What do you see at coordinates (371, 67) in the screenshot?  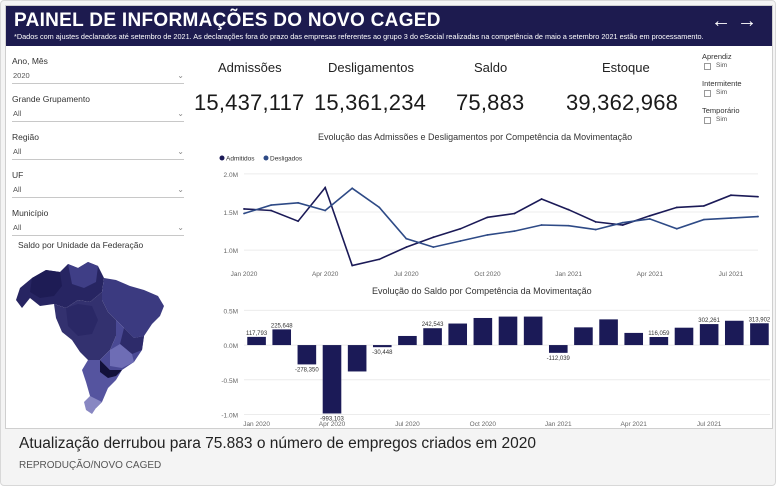 I see `kpi-desligamentos-label: Desligamentos` at bounding box center [371, 67].